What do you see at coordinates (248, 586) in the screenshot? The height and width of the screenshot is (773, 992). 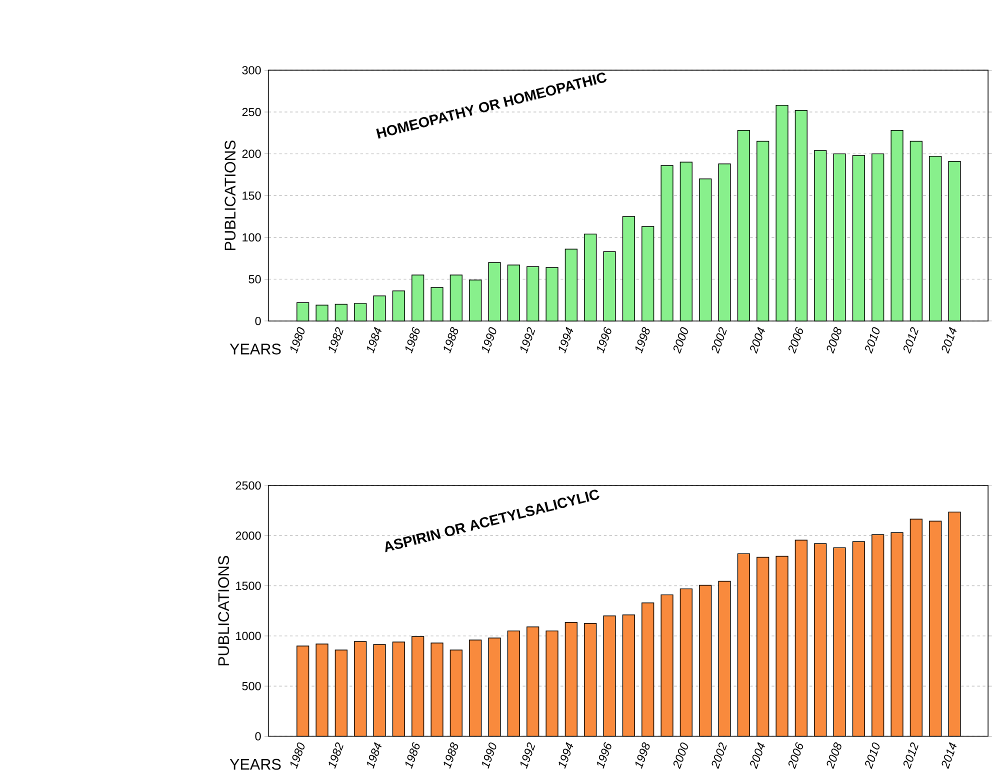 I see `y-tick-label: 1500` at bounding box center [248, 586].